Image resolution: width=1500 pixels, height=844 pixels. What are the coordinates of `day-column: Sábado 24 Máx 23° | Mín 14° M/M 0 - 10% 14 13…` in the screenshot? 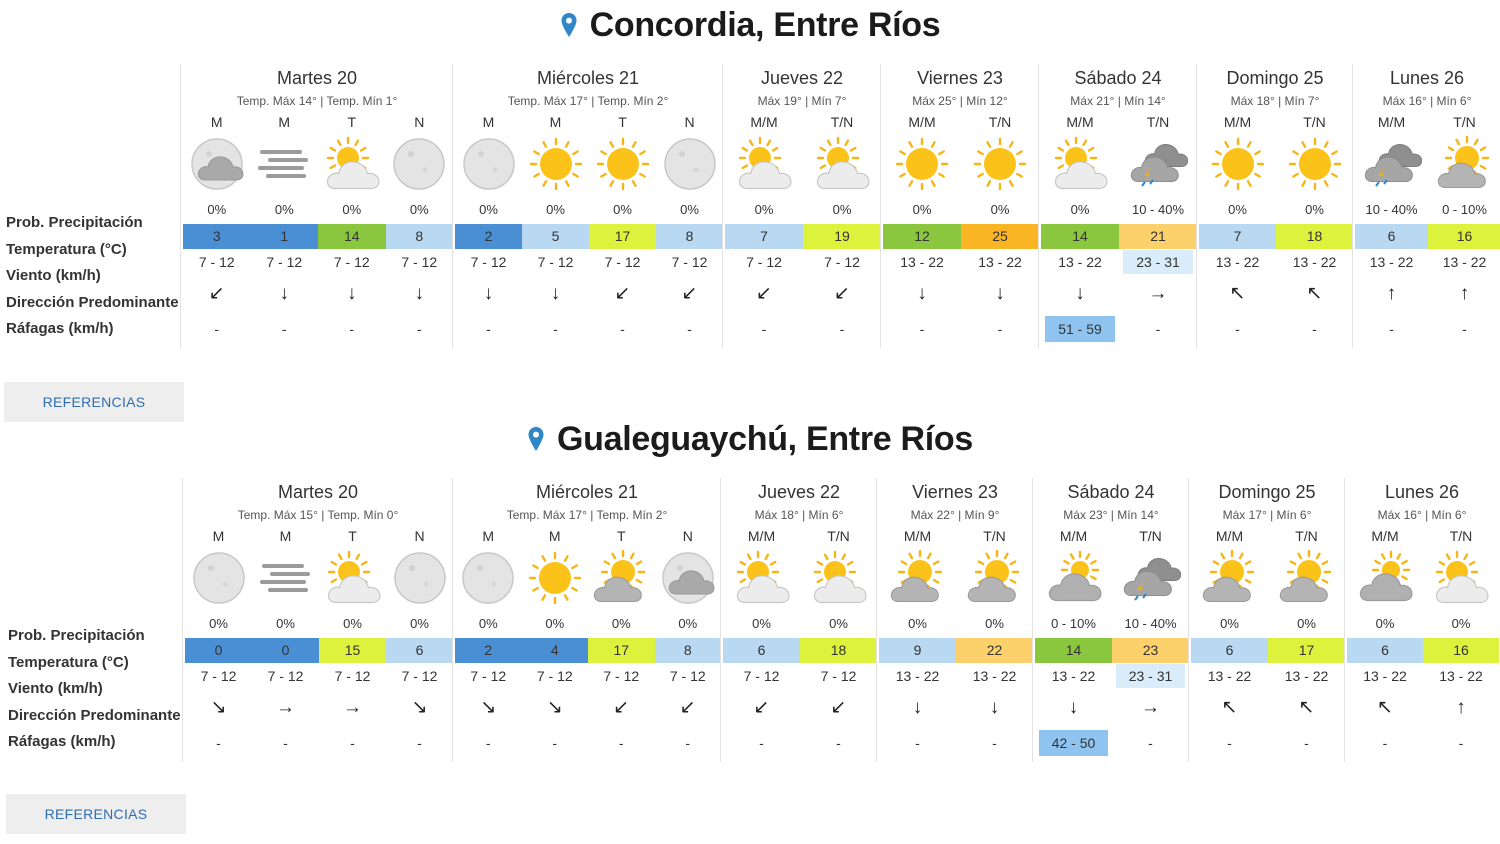 It's located at (1110, 620).